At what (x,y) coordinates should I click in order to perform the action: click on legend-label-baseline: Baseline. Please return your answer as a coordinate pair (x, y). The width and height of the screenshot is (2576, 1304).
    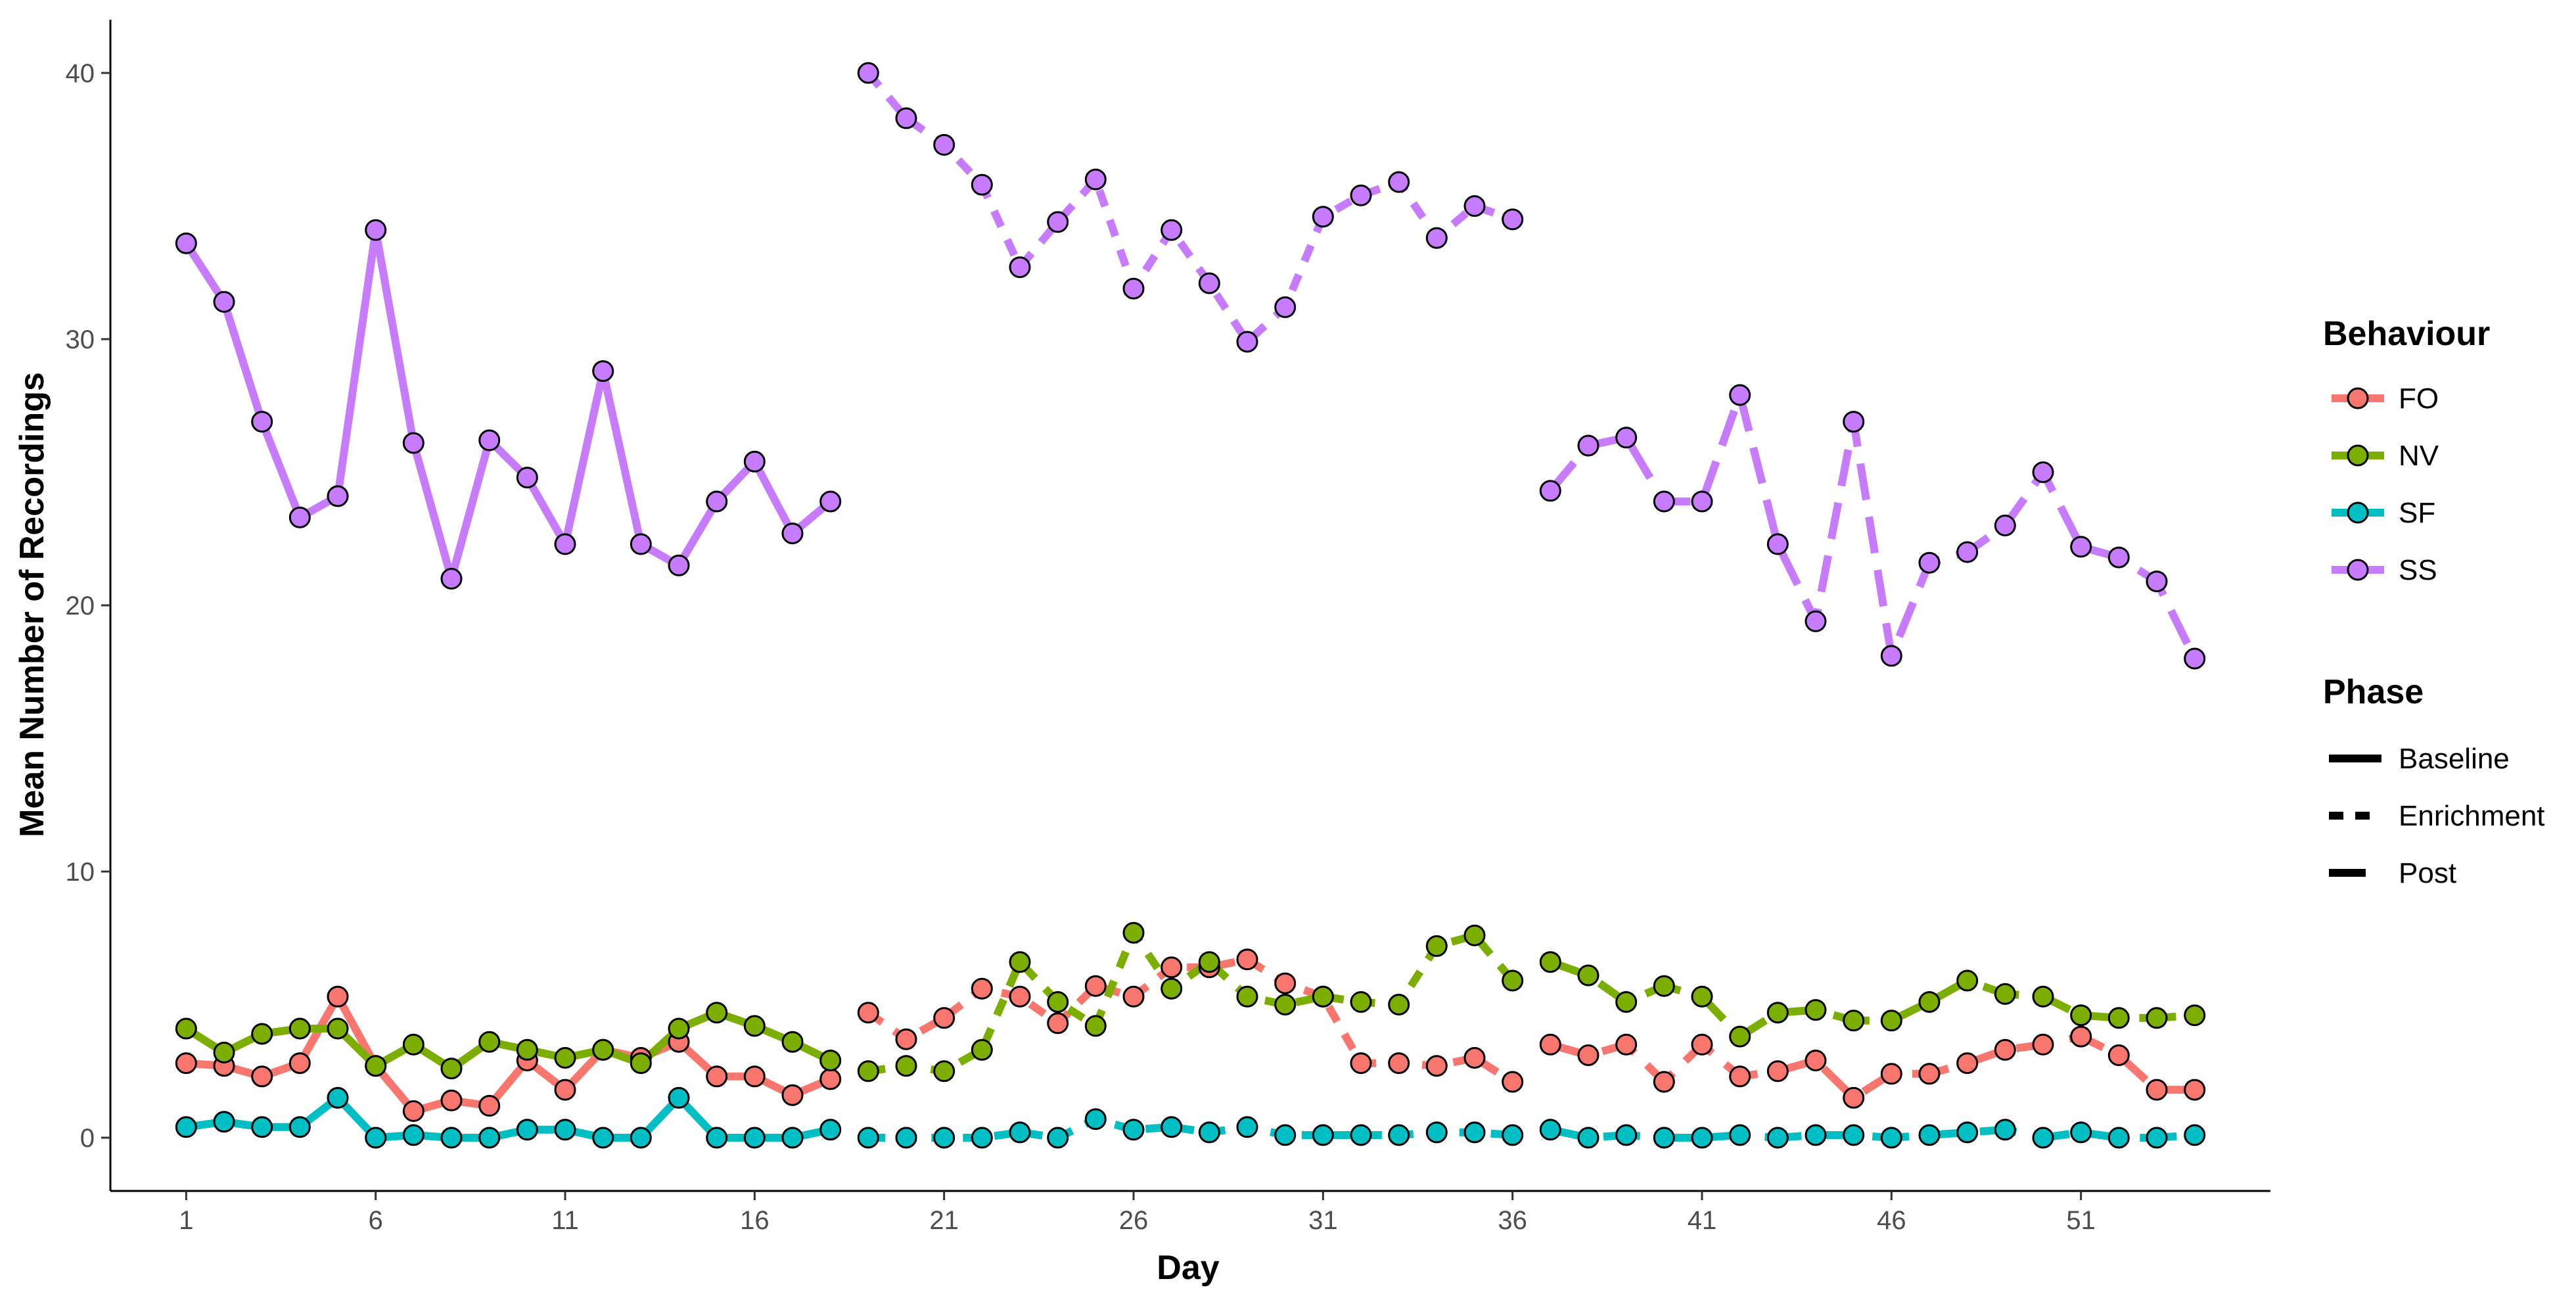
    Looking at the image, I should click on (2454, 759).